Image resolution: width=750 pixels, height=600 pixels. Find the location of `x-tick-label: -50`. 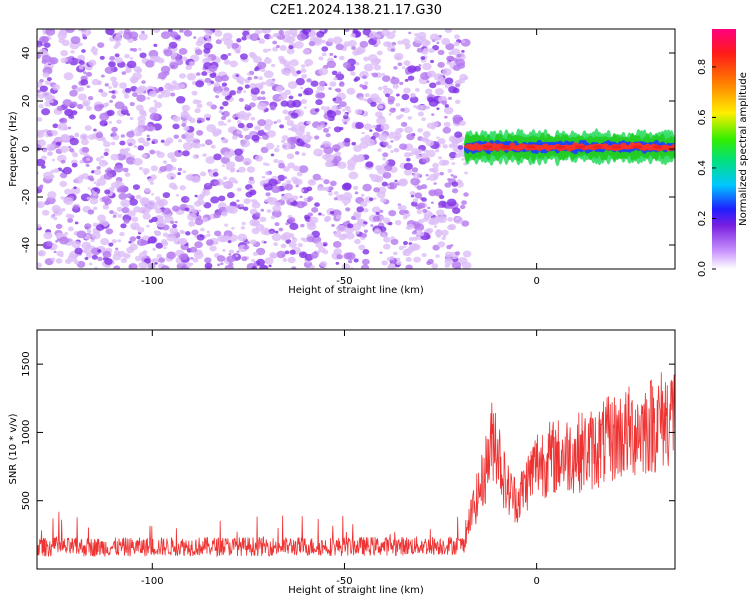

x-tick-label: -50 is located at coordinates (344, 281).